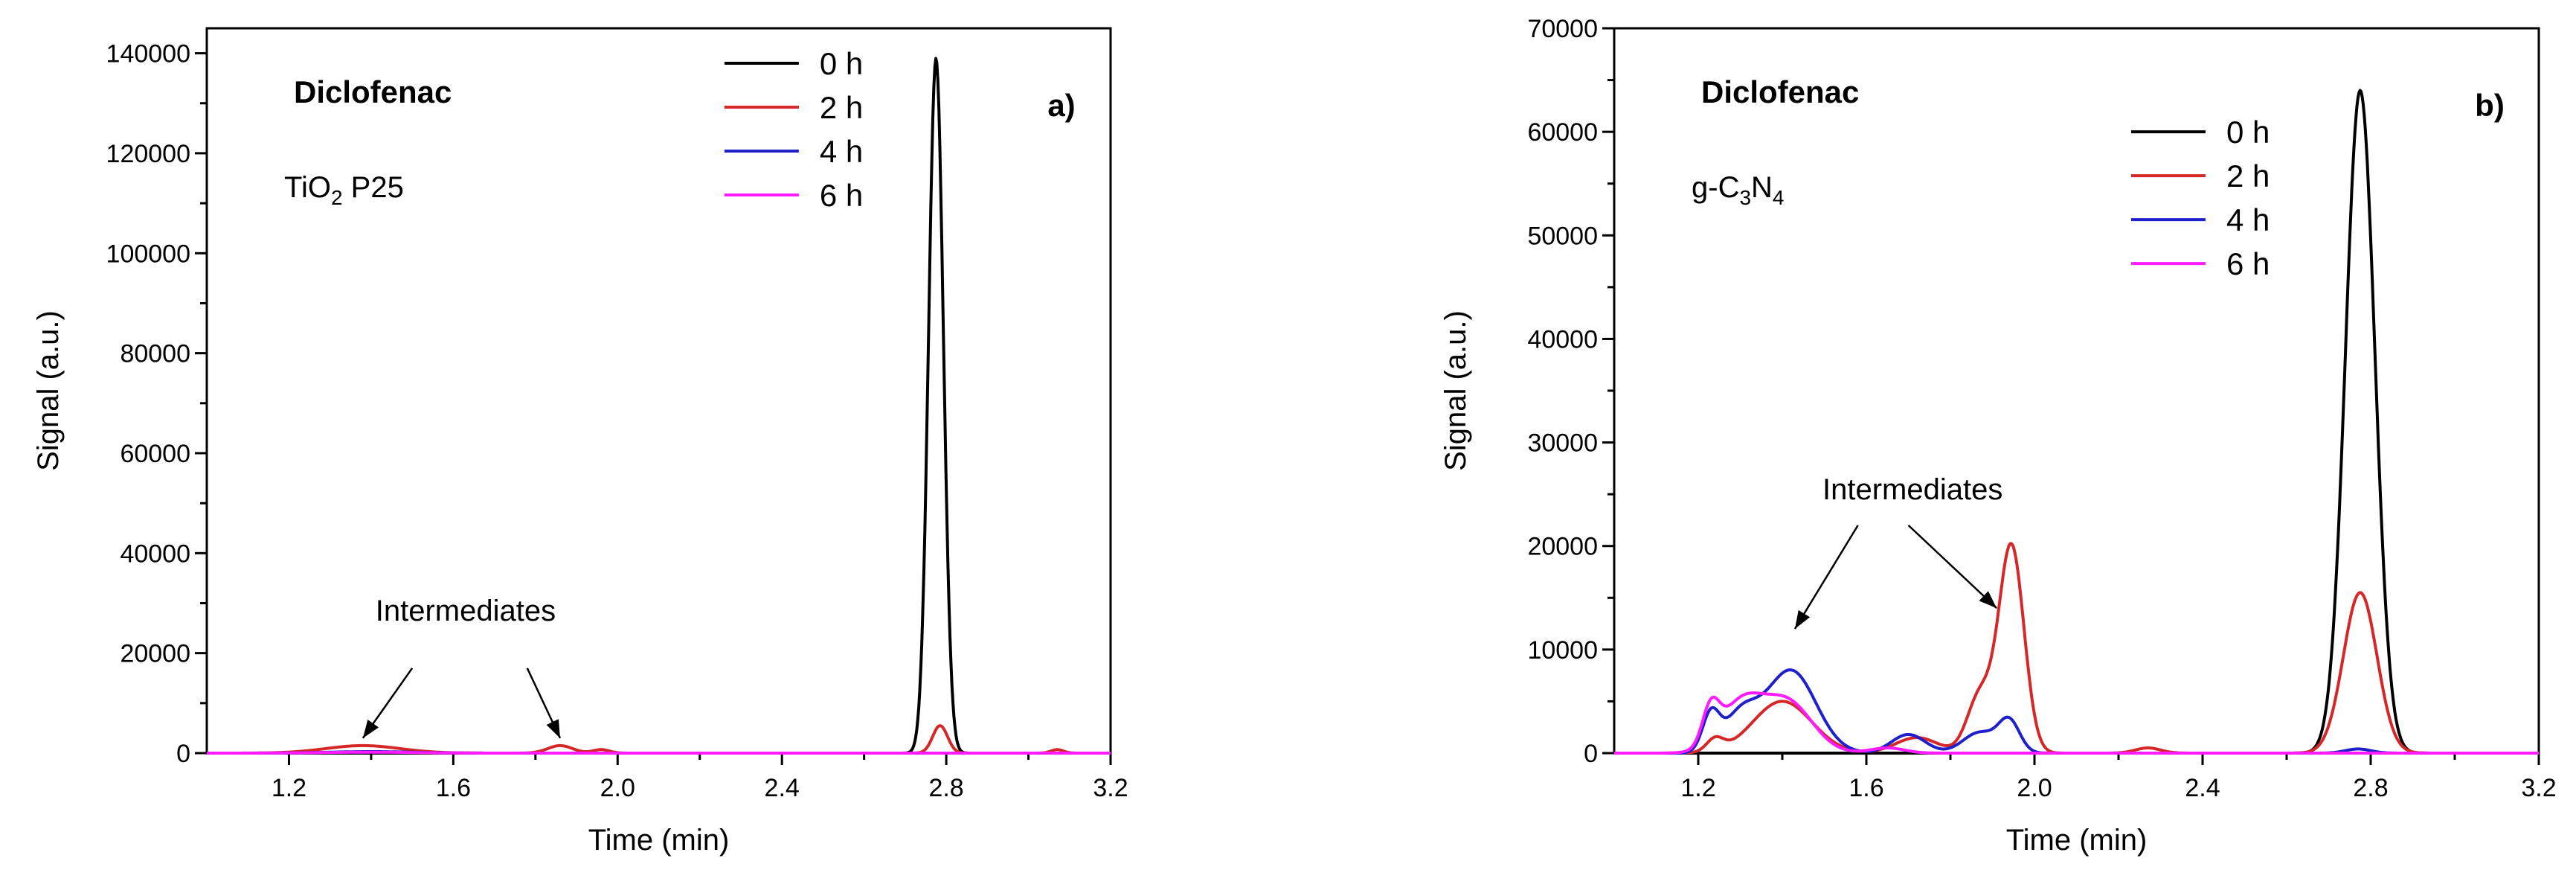 The image size is (2576, 896). I want to click on panel-a-legend-label: 6 h, so click(841, 195).